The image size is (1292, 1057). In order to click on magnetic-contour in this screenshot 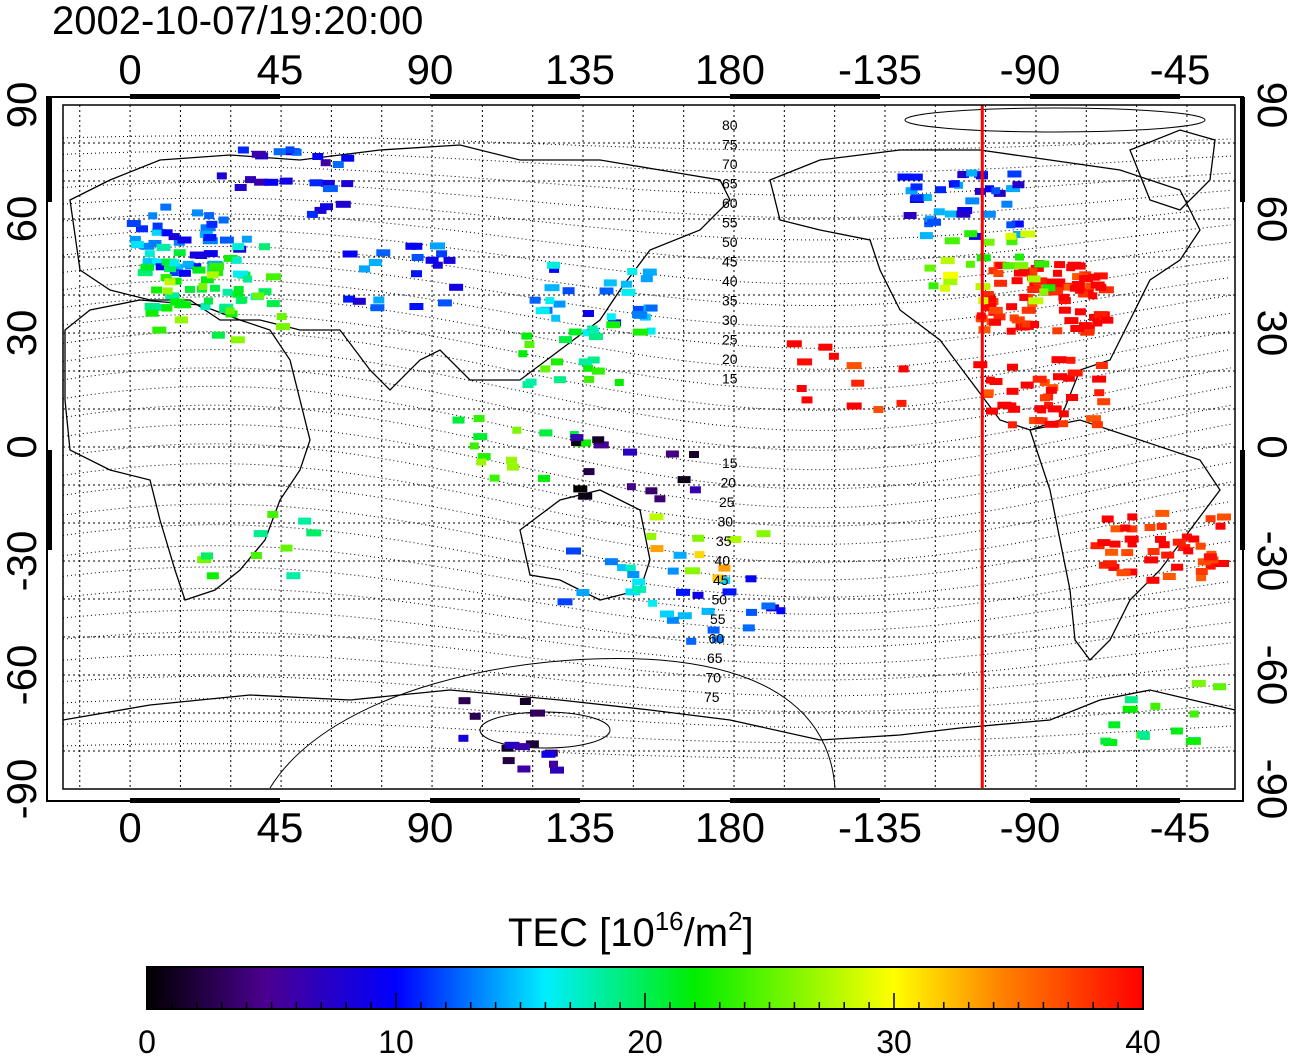, I will do `click(647, 580)`.